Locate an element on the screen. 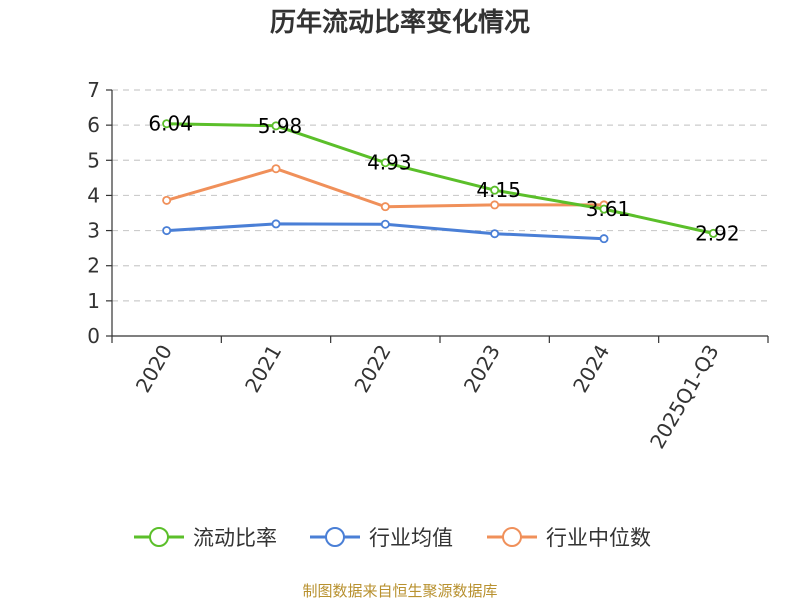 The height and width of the screenshot is (600, 800). legend-item: 流动比率 is located at coordinates (205, 538).